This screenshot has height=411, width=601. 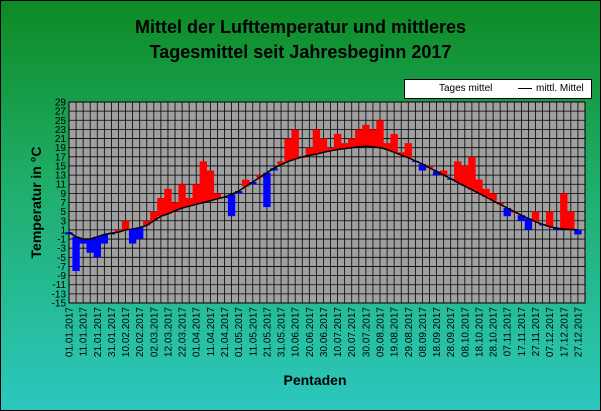 I want to click on legend: Tages mittel mittl. Mittel, so click(x=498, y=89).